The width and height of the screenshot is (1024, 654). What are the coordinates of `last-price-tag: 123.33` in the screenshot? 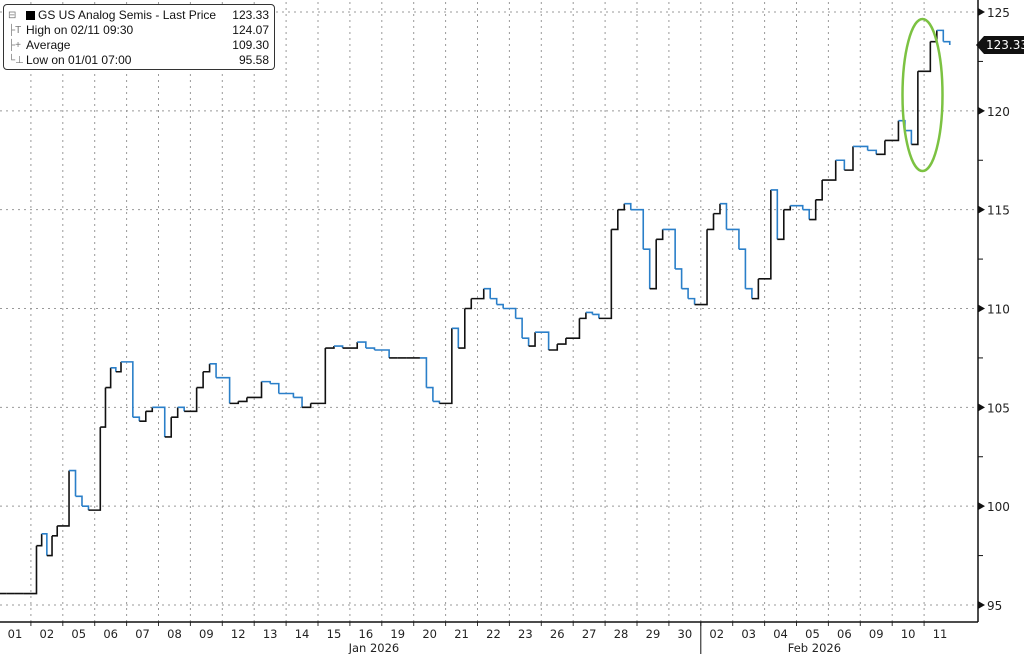 It's located at (1000, 45).